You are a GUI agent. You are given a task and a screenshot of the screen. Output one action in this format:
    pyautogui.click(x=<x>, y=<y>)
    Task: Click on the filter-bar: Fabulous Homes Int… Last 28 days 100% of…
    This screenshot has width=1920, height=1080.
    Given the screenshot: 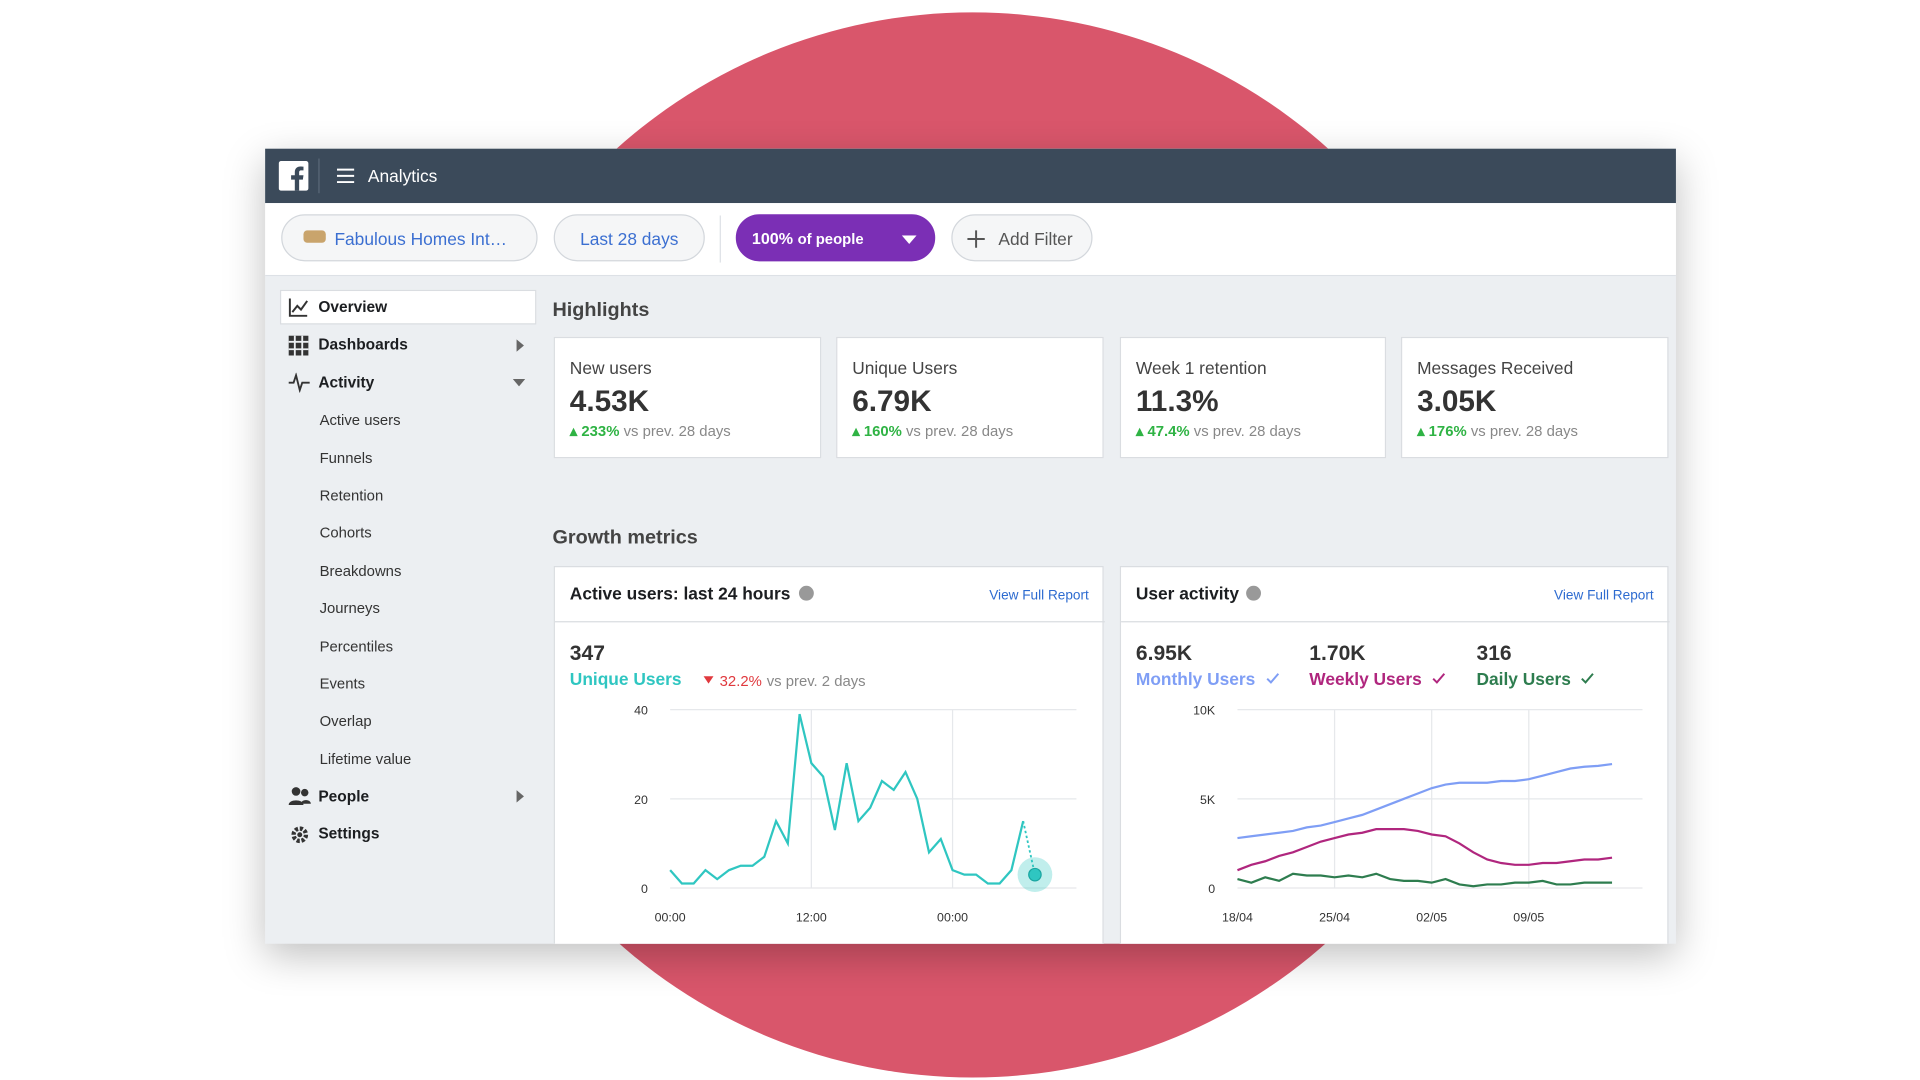 What is the action you would take?
    pyautogui.click(x=970, y=240)
    